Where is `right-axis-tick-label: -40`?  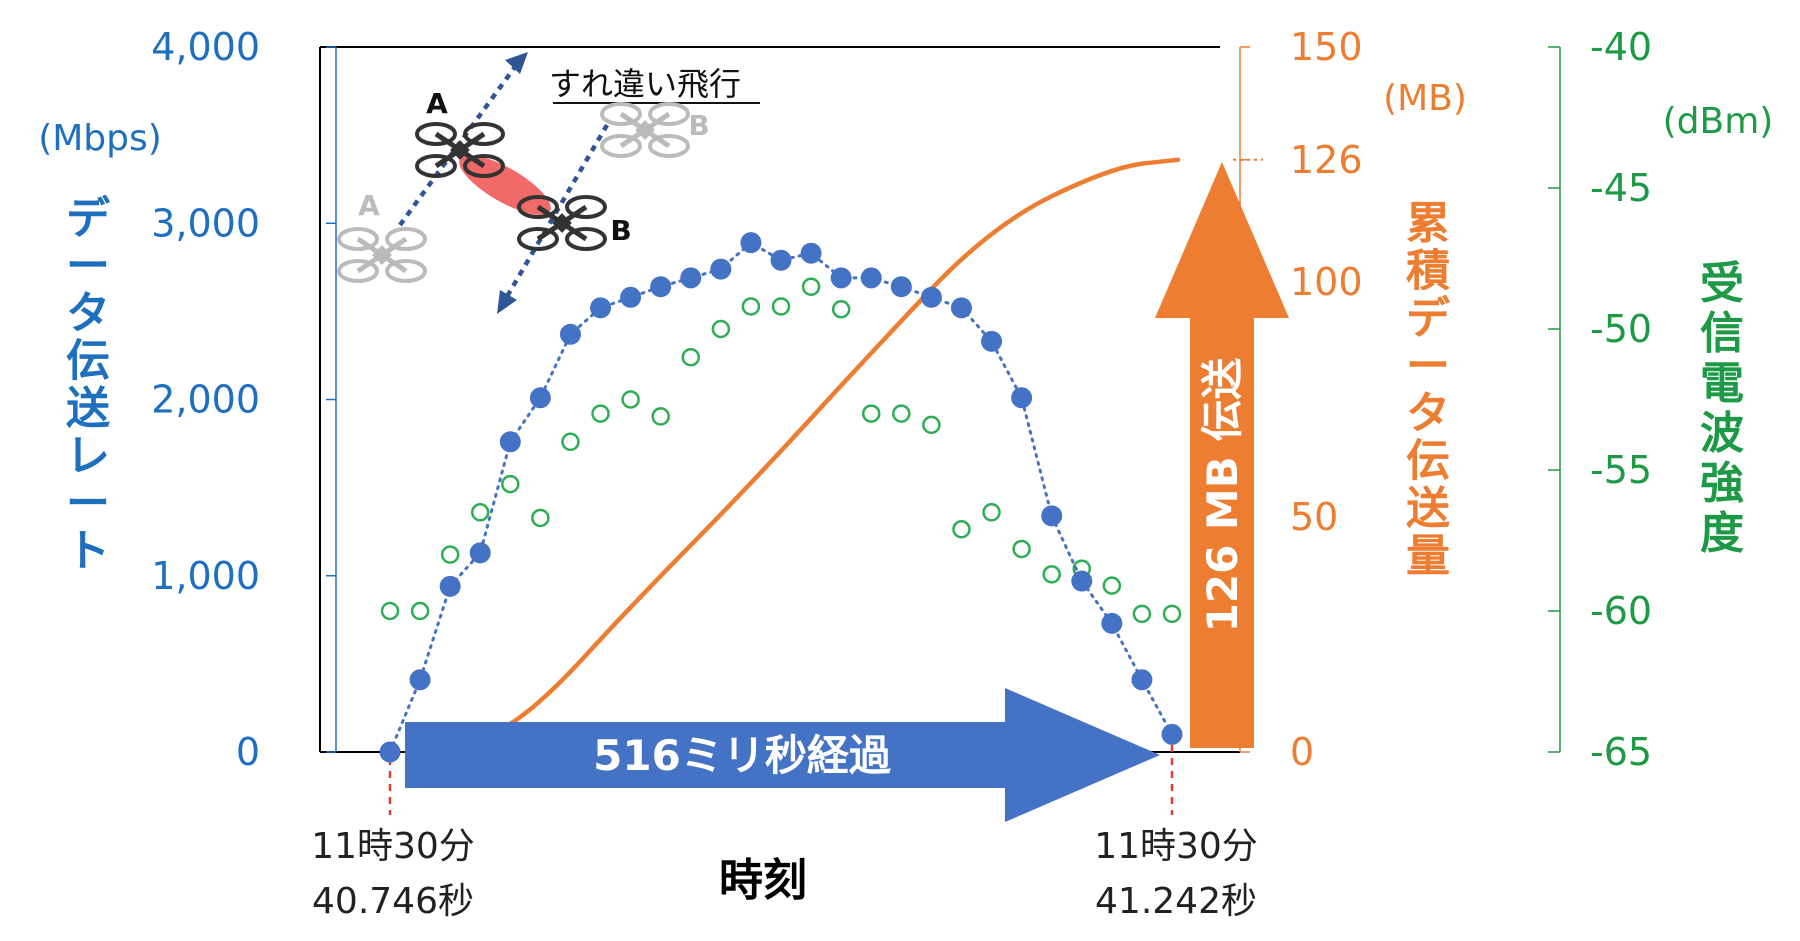
right-axis-tick-label: -40 is located at coordinates (1621, 47).